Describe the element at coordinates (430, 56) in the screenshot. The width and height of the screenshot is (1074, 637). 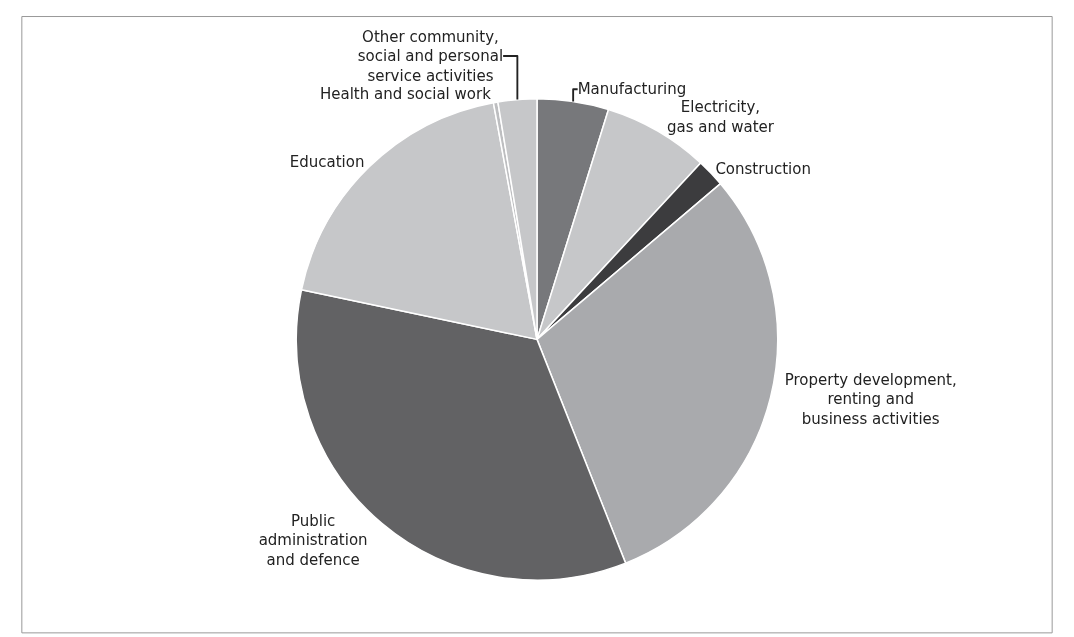
I see `slice-label: Other community, social and personal service activities` at that location.